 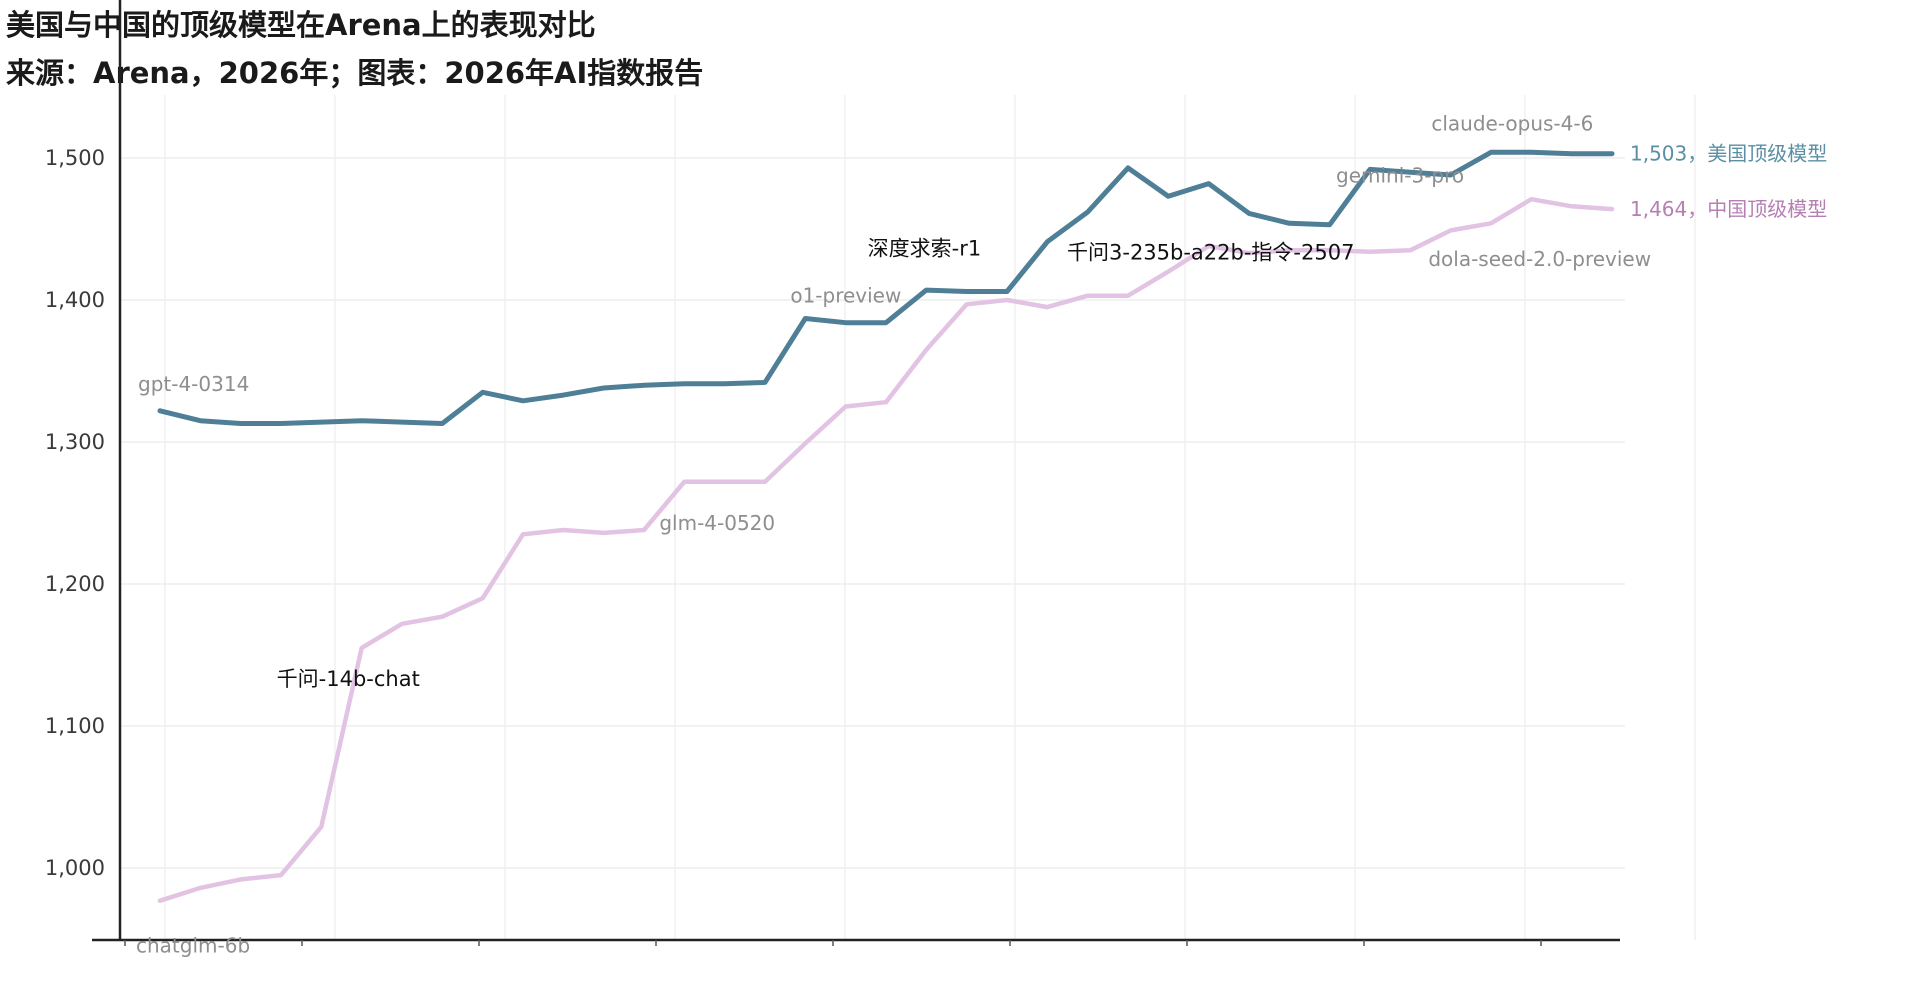 What do you see at coordinates (925, 248) in the screenshot?
I see `annotation-label: 深度求索-r1` at bounding box center [925, 248].